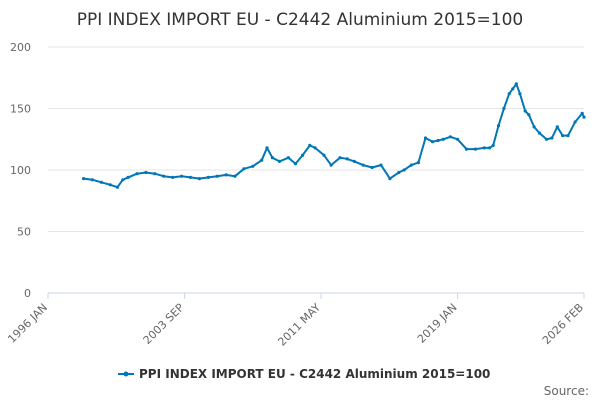 Image resolution: width=600 pixels, height=400 pixels. I want to click on y-axis-ticks: 0 50 100 150 200, so click(20, 170).